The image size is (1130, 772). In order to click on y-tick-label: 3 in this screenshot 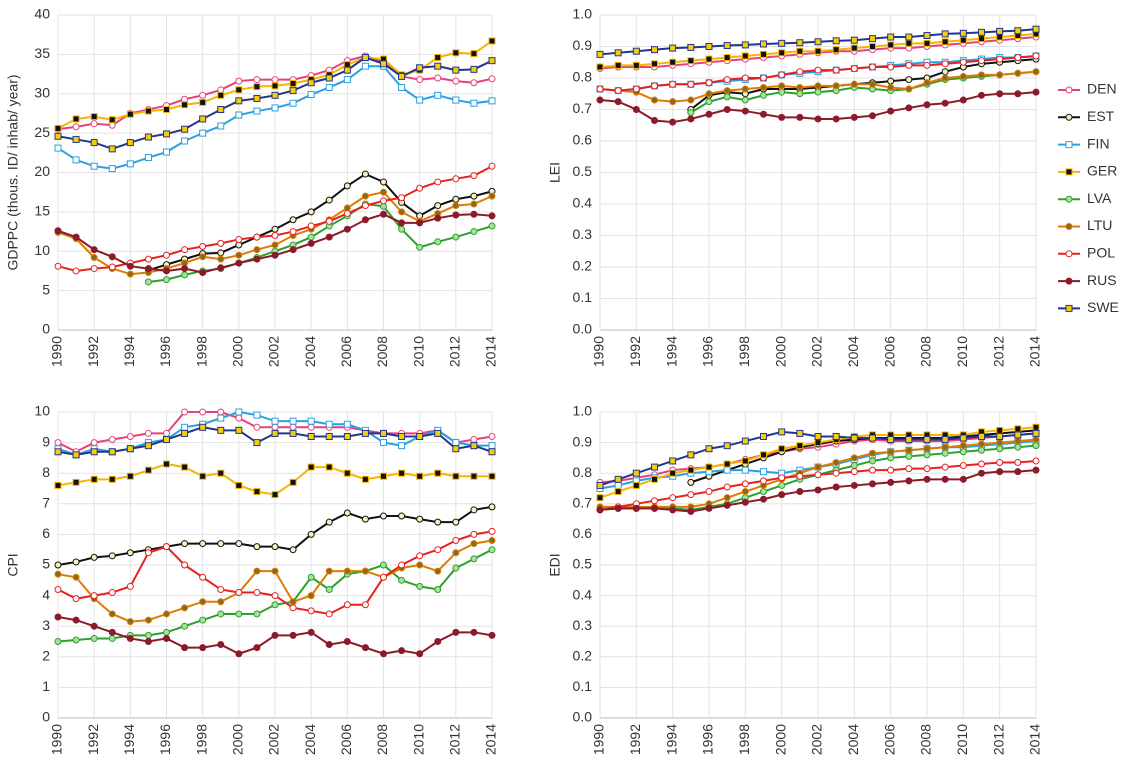, I will do `click(46, 625)`.